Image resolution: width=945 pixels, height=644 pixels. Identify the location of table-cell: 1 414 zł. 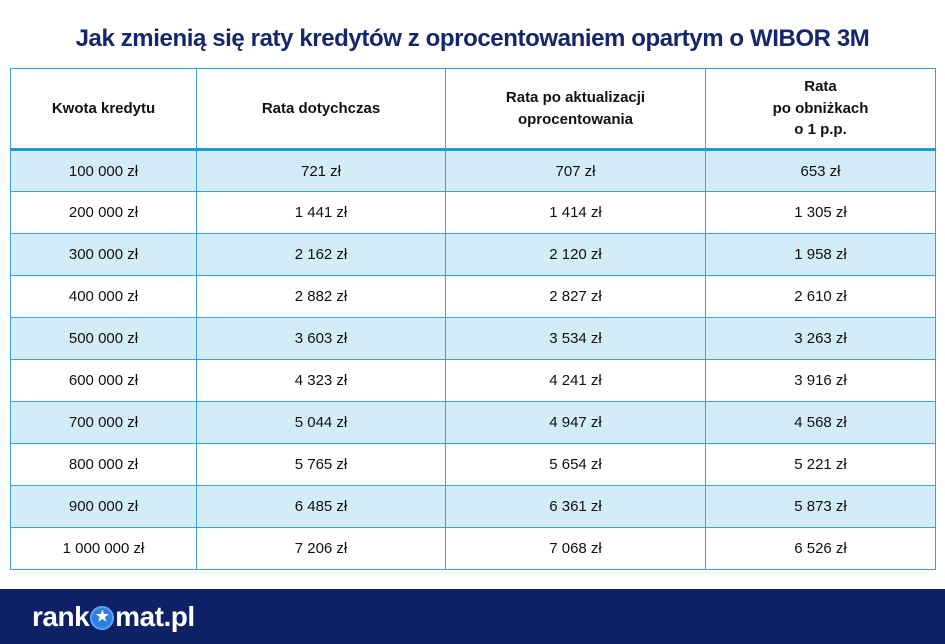
(575, 212).